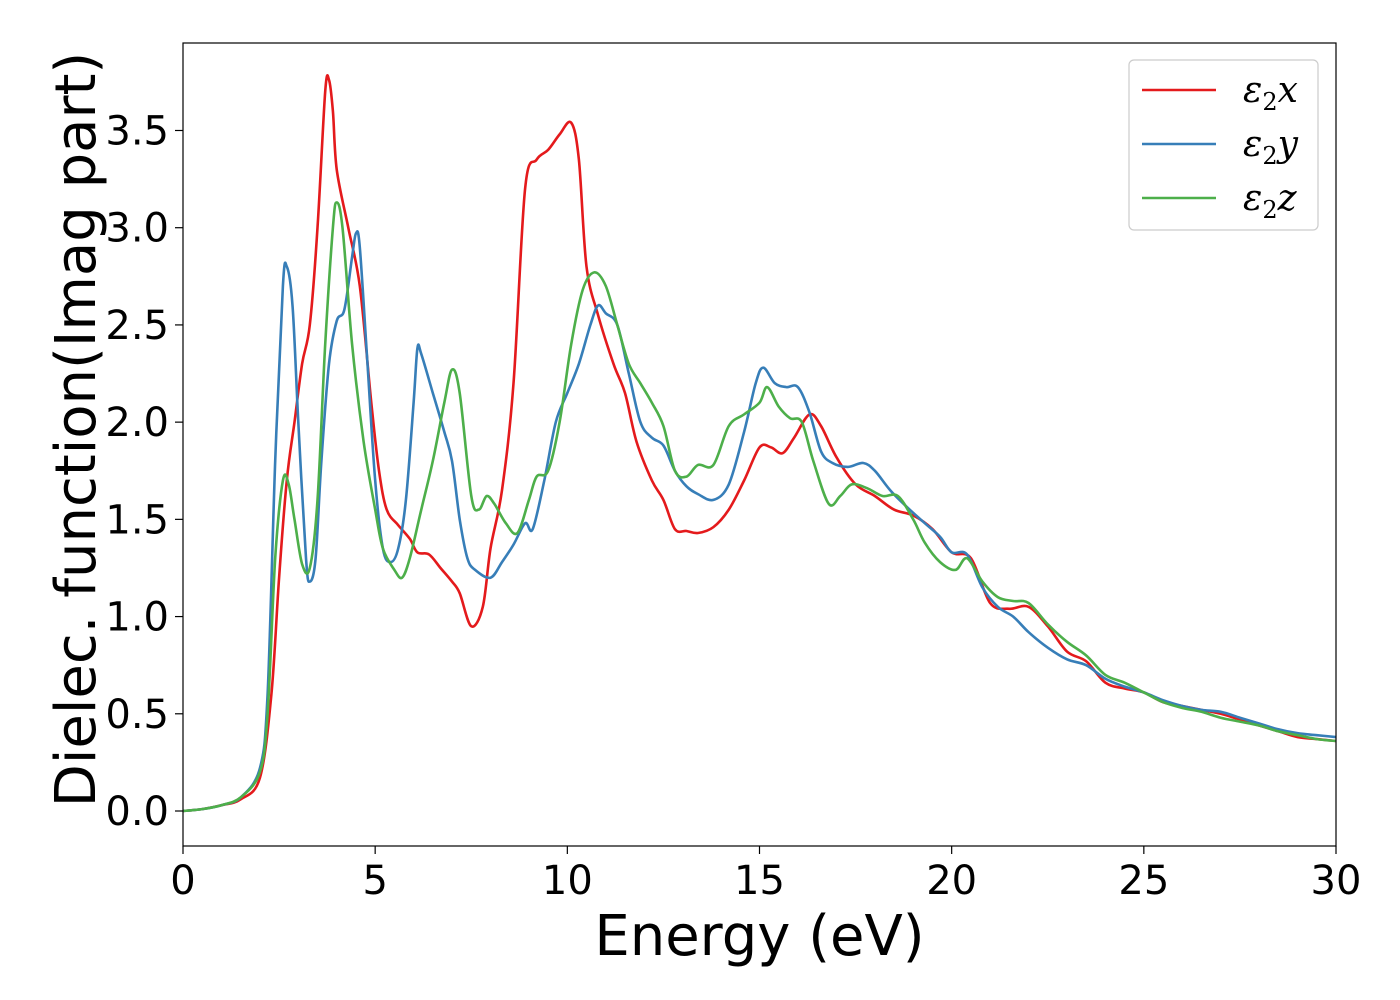 The height and width of the screenshot is (1000, 1400). I want to click on y-axis-label: Dielec. function(Imag part), so click(76, 430).